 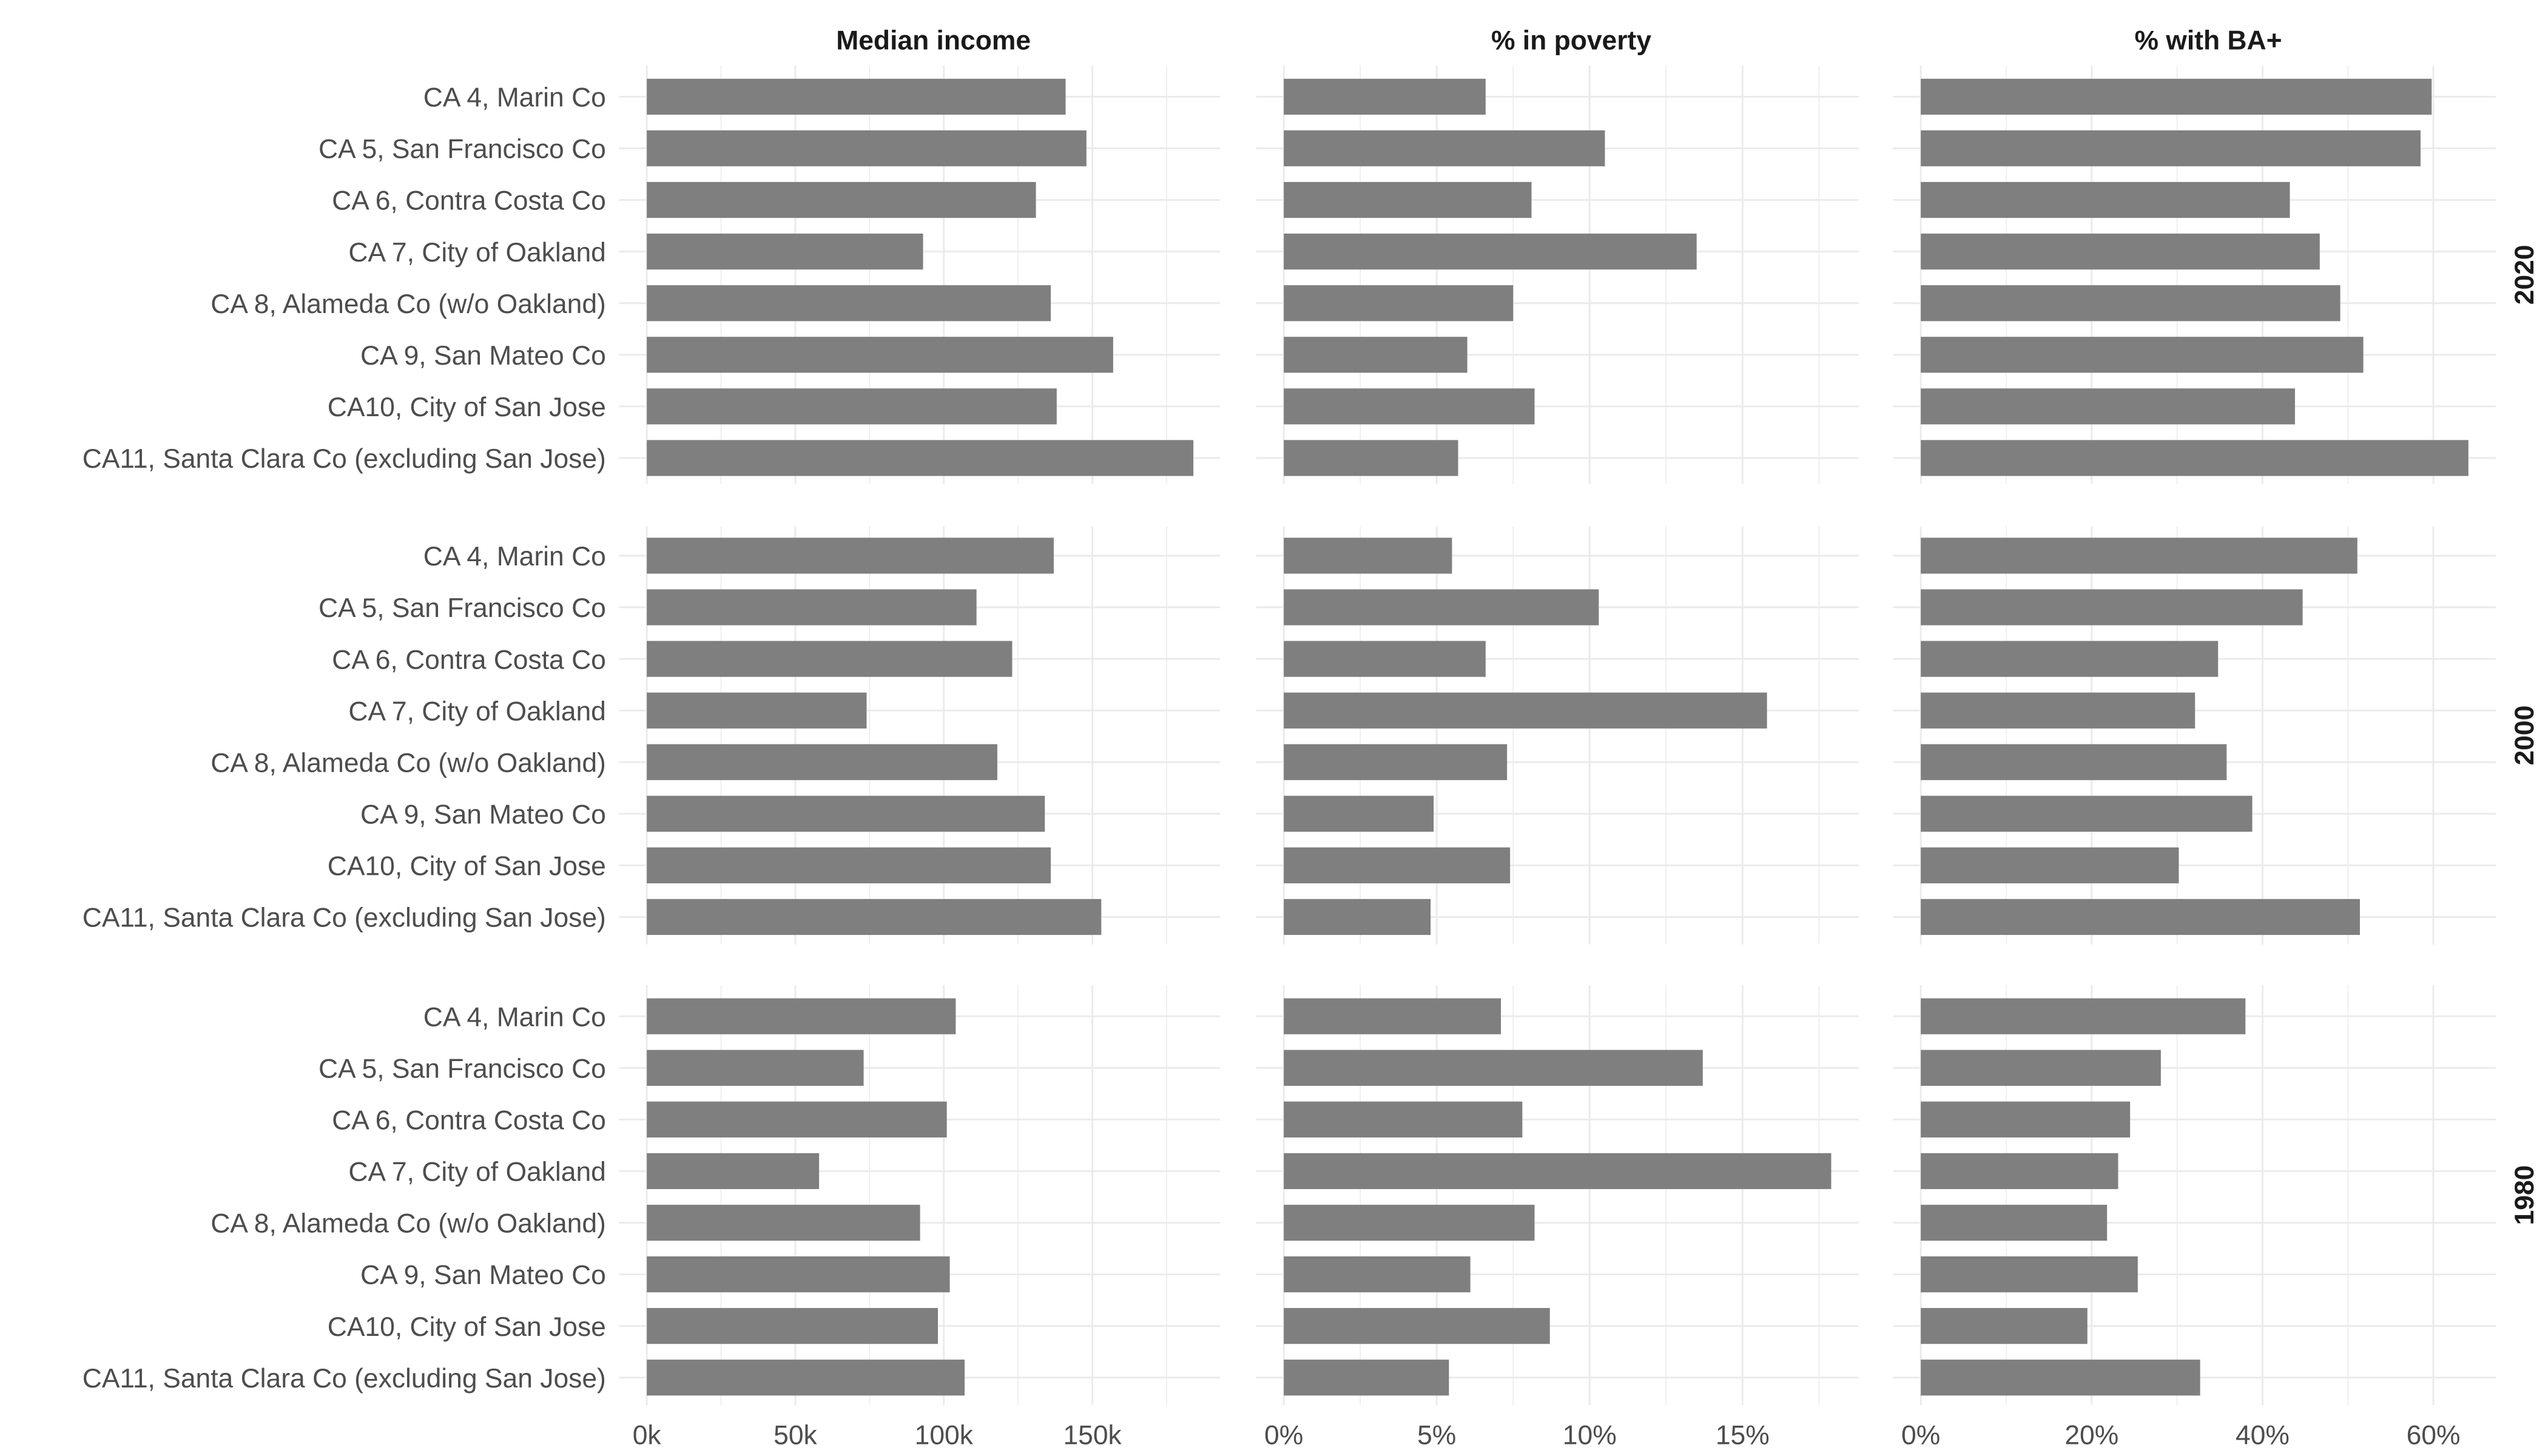 I want to click on facet-strip-year: 2000, so click(x=2525, y=736).